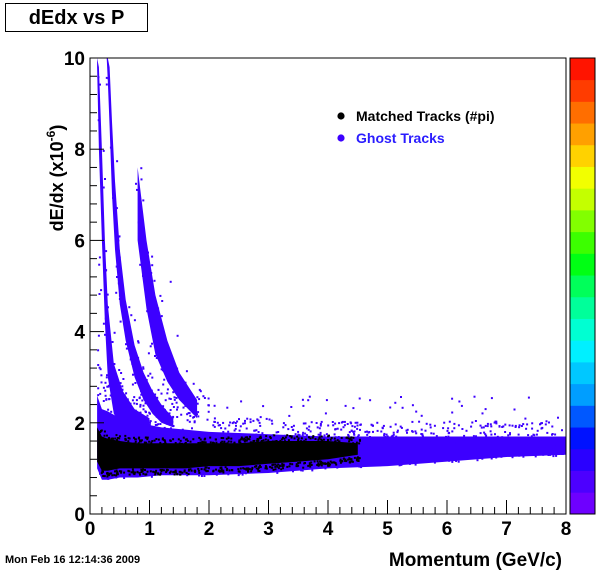 Image resolution: width=596 pixels, height=572 pixels. I want to click on chart-title: dEdx vs P, so click(76, 17).